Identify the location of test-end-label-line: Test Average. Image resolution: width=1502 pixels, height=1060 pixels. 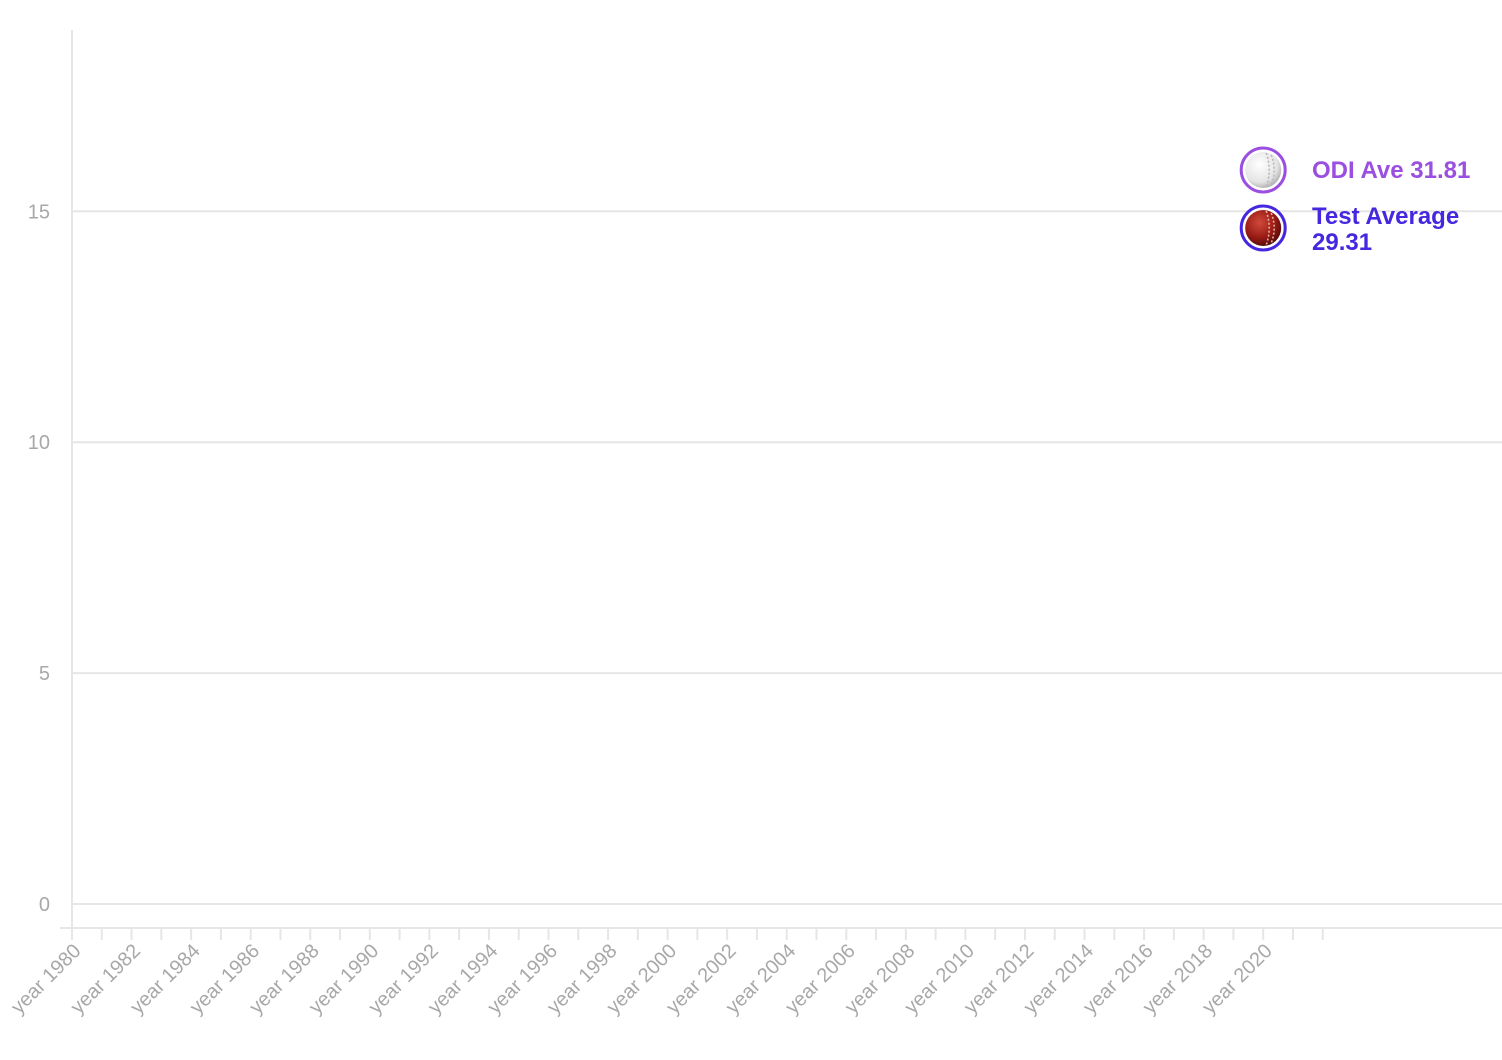
(1385, 216).